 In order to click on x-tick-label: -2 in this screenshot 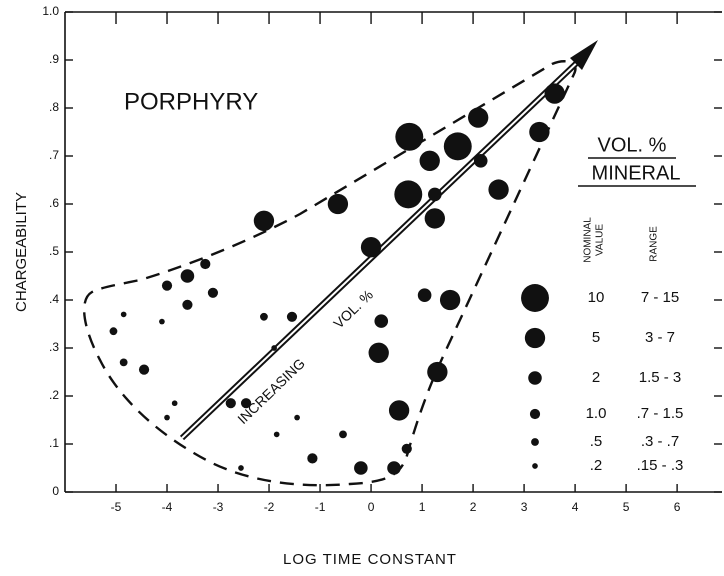, I will do `click(269, 507)`.